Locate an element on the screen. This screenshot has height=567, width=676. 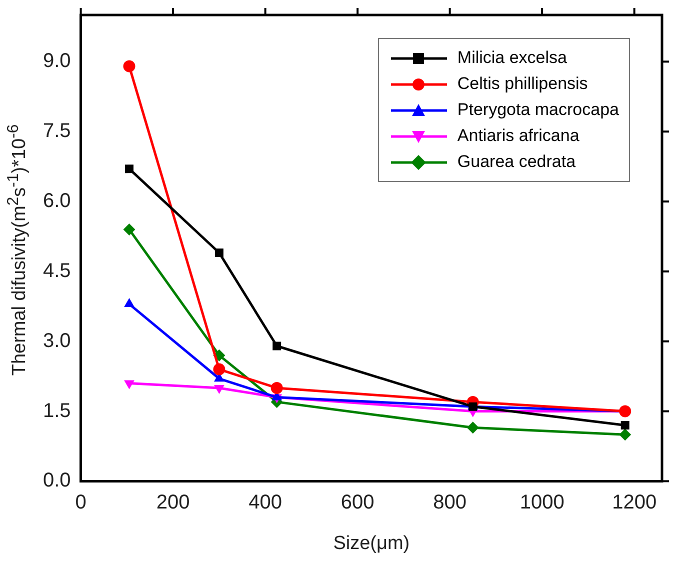
x-tick-label: 200 is located at coordinates (173, 503).